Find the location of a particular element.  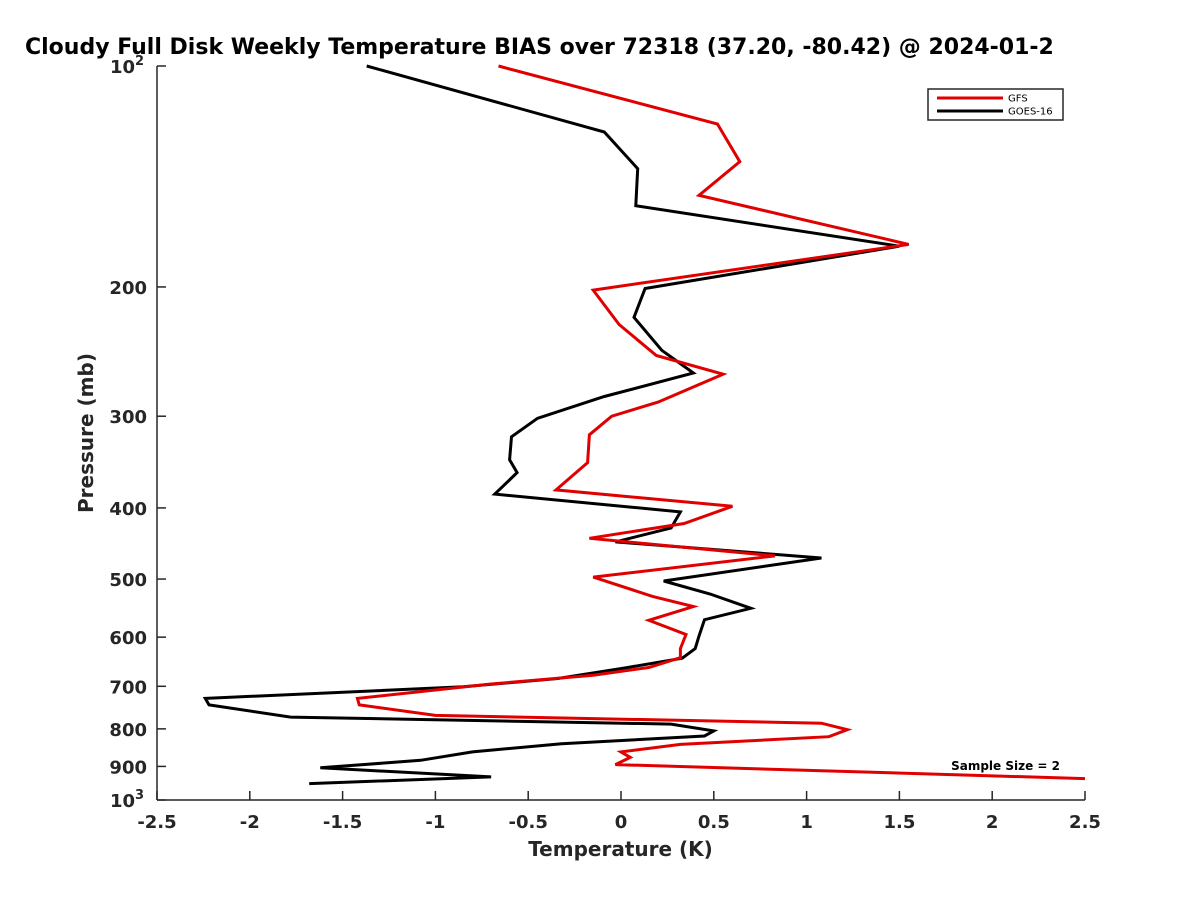

x-axis-label: Temperature (K) is located at coordinates (620, 849).